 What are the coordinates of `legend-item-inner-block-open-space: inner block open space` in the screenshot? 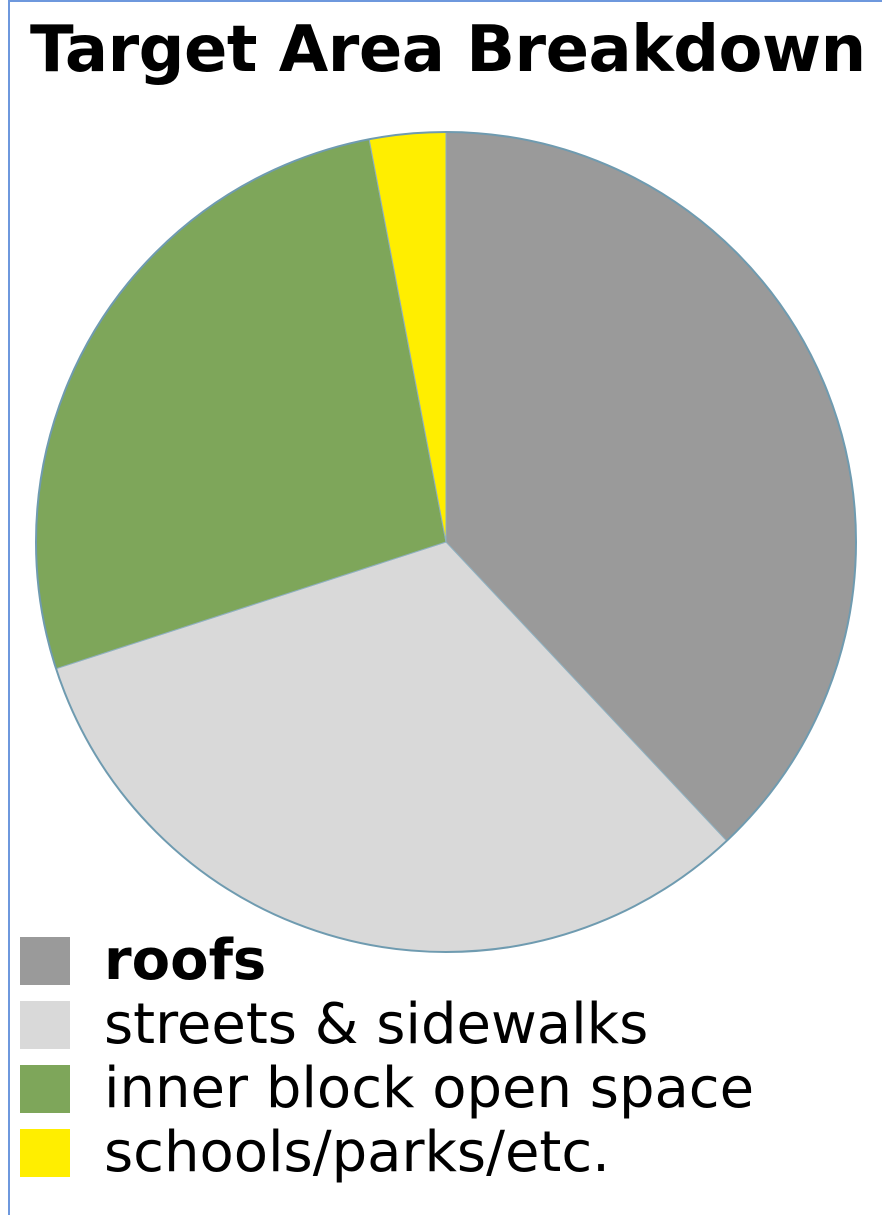 It's located at (387, 1089).